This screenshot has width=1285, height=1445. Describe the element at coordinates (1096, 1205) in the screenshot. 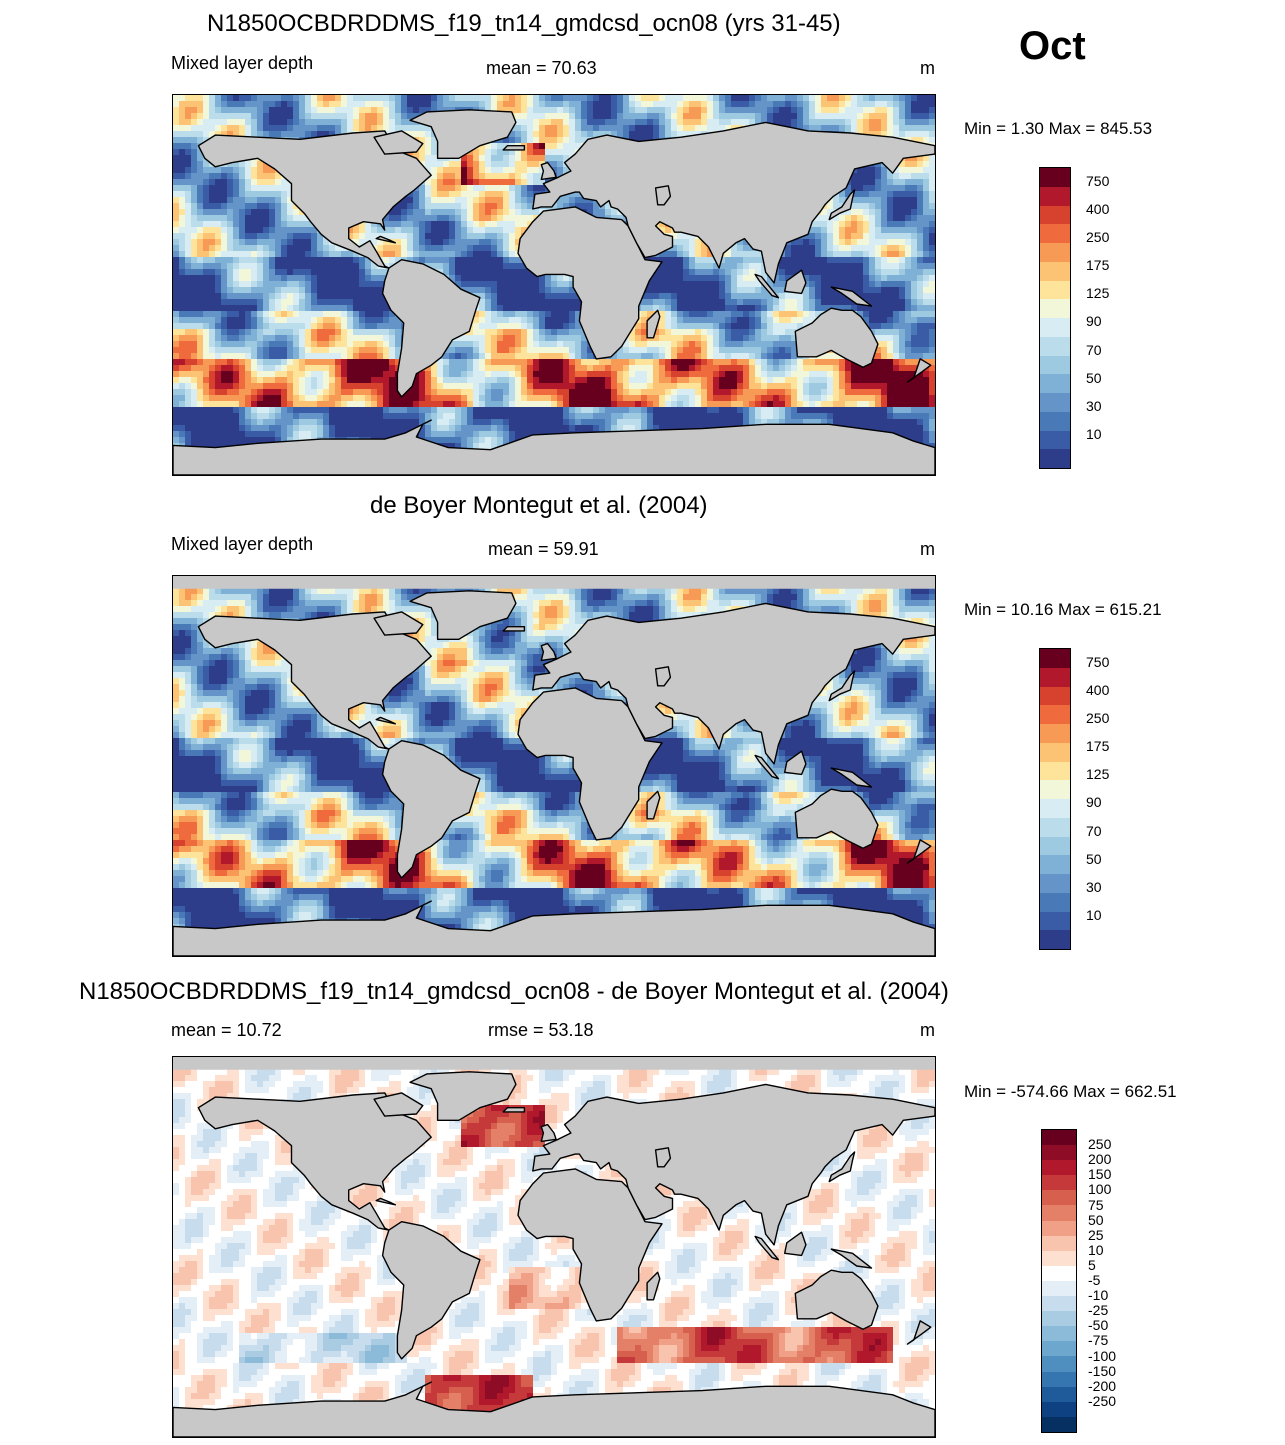

I see `colorbar-label: 75` at that location.